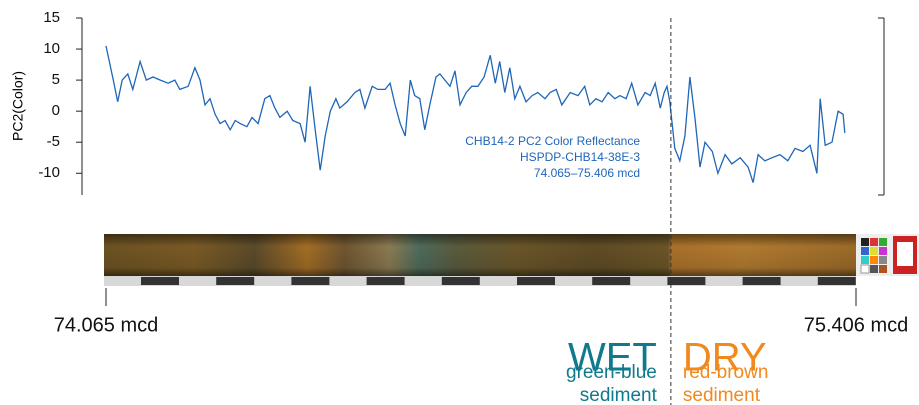  I want to click on dry-description: sediment, so click(722, 395).